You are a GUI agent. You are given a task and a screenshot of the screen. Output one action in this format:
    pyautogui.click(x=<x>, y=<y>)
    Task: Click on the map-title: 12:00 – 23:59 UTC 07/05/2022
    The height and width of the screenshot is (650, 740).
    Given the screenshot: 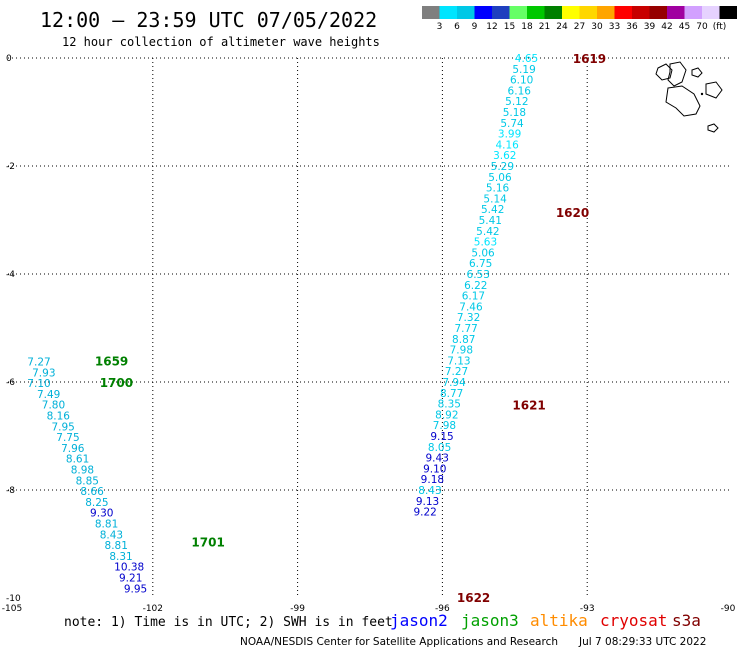 What is the action you would take?
    pyautogui.click(x=208, y=20)
    